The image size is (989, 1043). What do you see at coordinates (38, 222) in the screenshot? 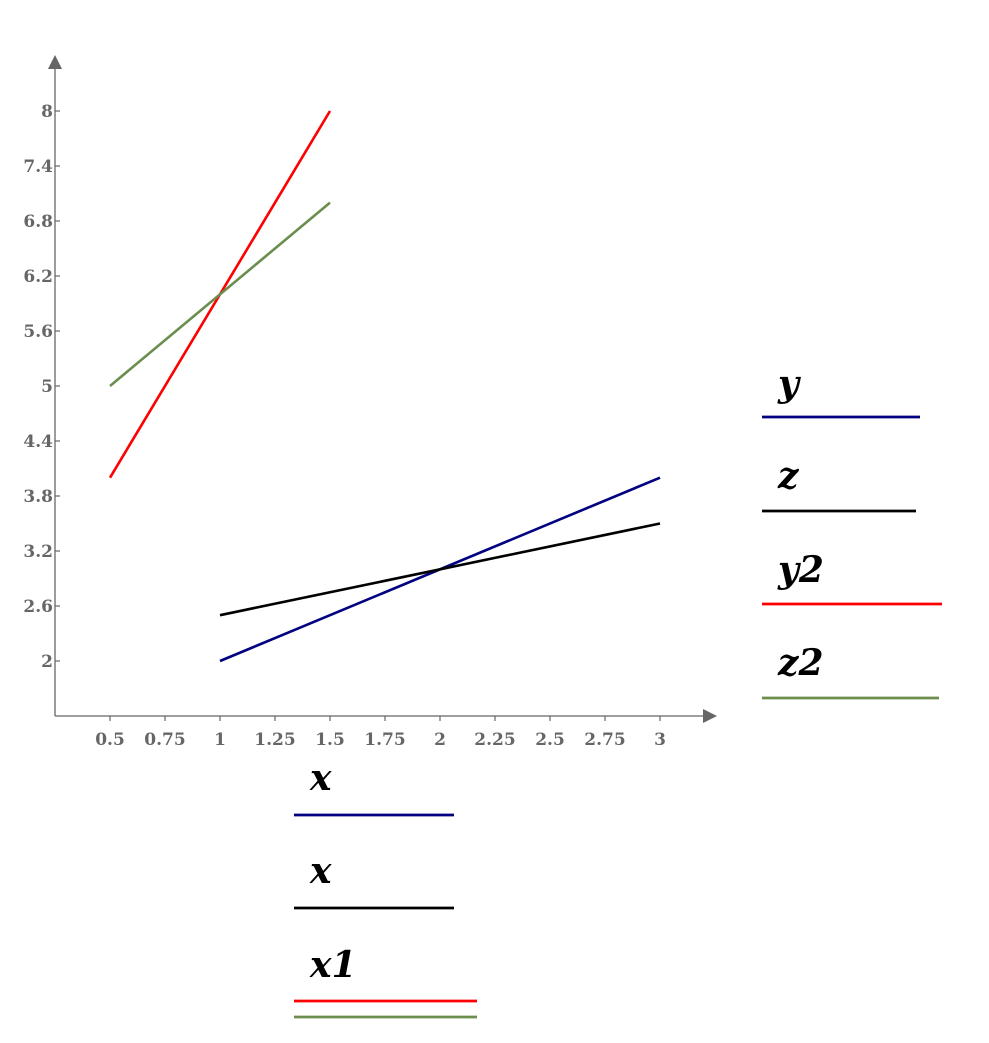
I see `y-tick-label: 6.8` at bounding box center [38, 222].